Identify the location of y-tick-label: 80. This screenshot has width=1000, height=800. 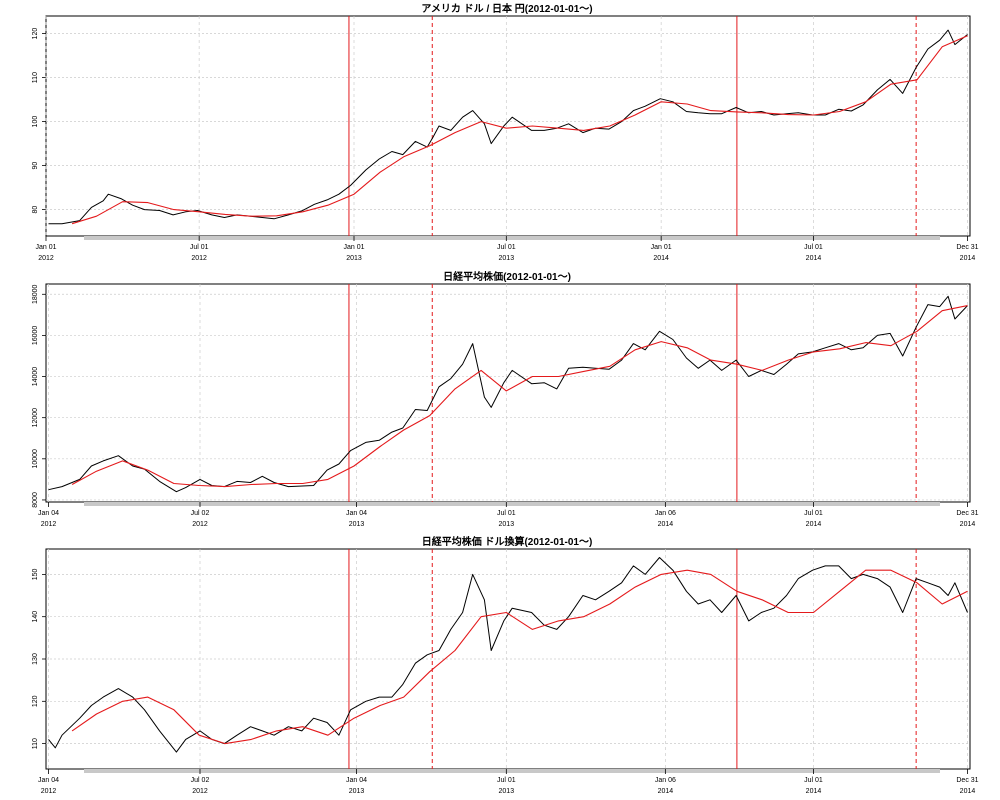
(35, 210).